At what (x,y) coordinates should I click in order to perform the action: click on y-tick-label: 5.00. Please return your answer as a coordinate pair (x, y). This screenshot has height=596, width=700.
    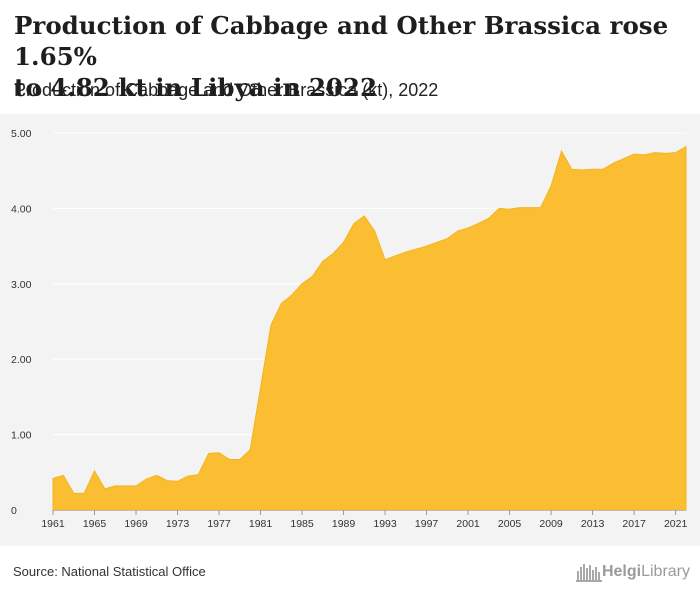
    Looking at the image, I should click on (21, 134).